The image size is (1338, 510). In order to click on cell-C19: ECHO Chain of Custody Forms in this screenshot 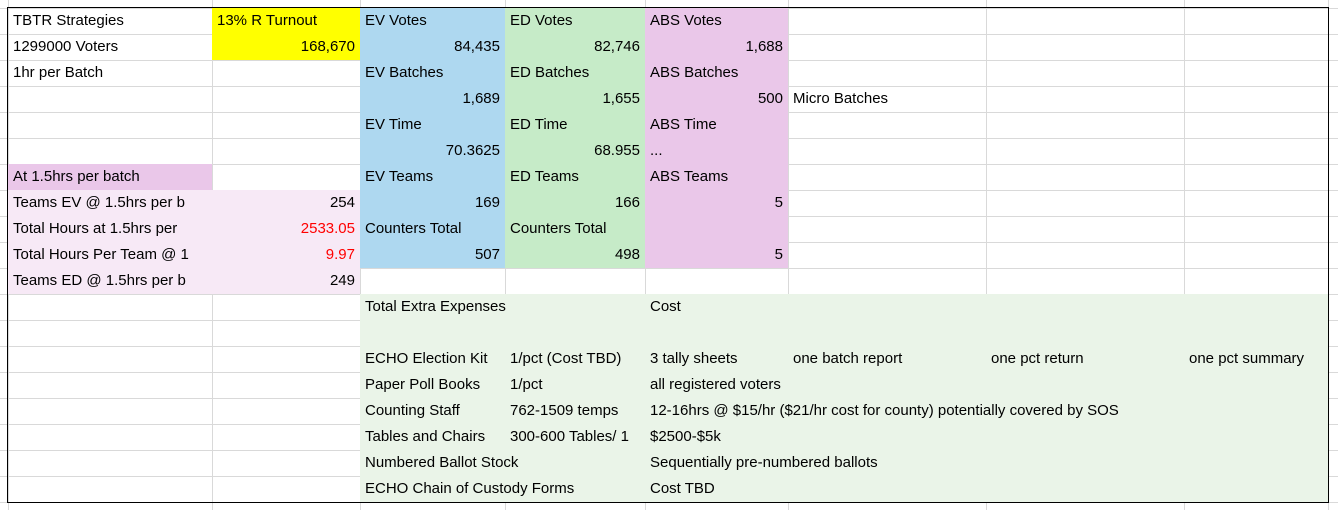, I will do `click(470, 488)`.